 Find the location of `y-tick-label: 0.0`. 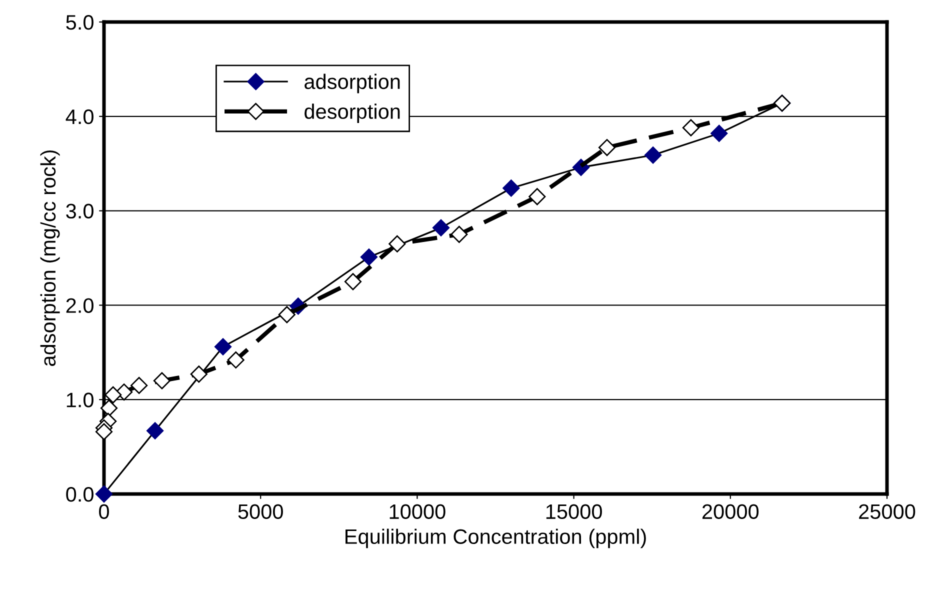

y-tick-label: 0.0 is located at coordinates (80, 494).